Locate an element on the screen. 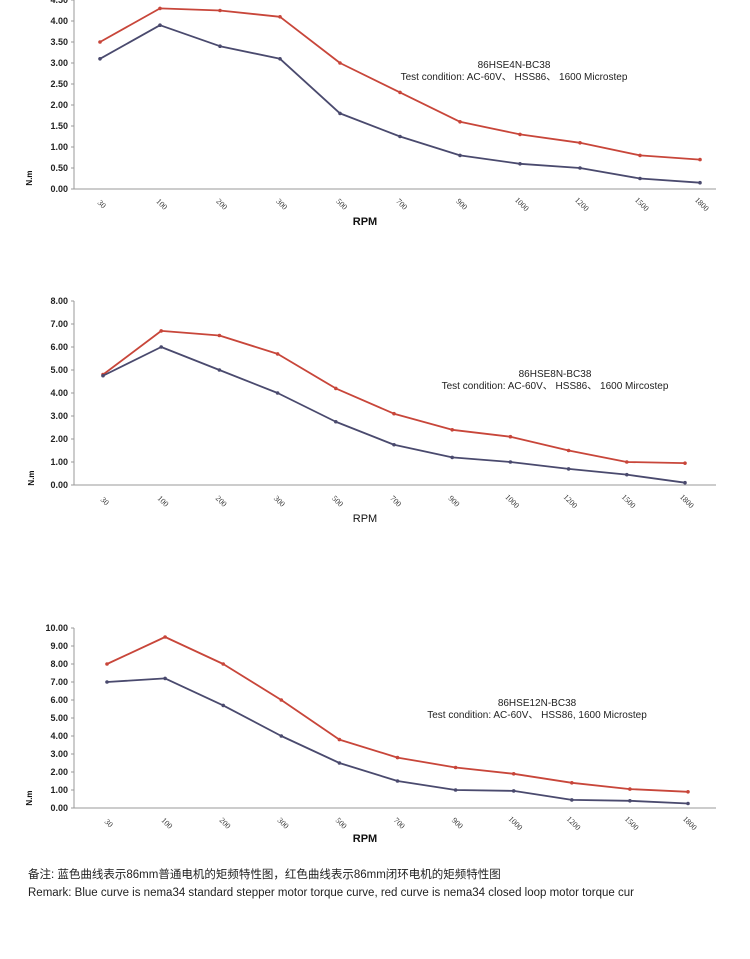 The width and height of the screenshot is (750, 959). y-axis-title: N.m is located at coordinates (29, 177).